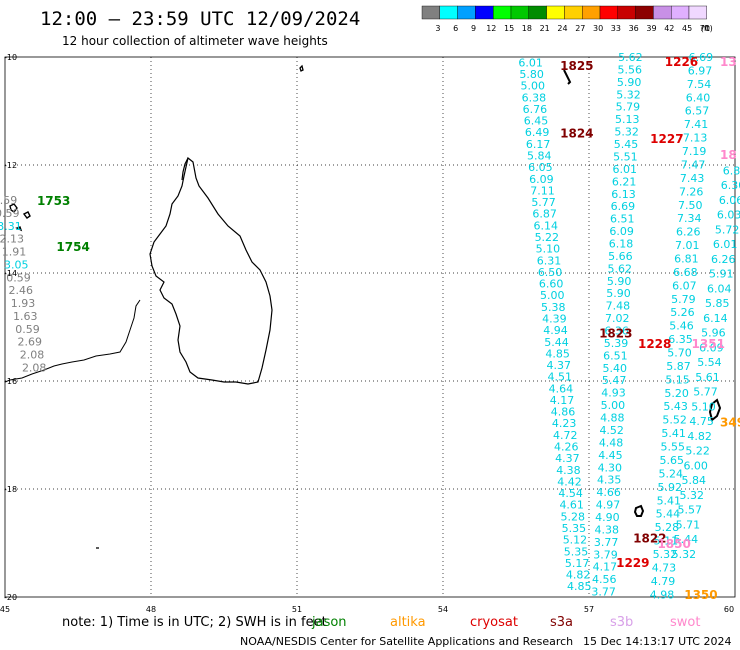  Describe the element at coordinates (297, 609) in the screenshot. I see `lon-tick-label: 51` at that location.